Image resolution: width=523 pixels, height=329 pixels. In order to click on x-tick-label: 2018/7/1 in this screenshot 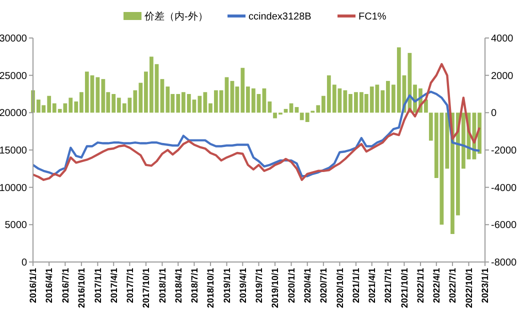, I will do `click(194, 286)`.